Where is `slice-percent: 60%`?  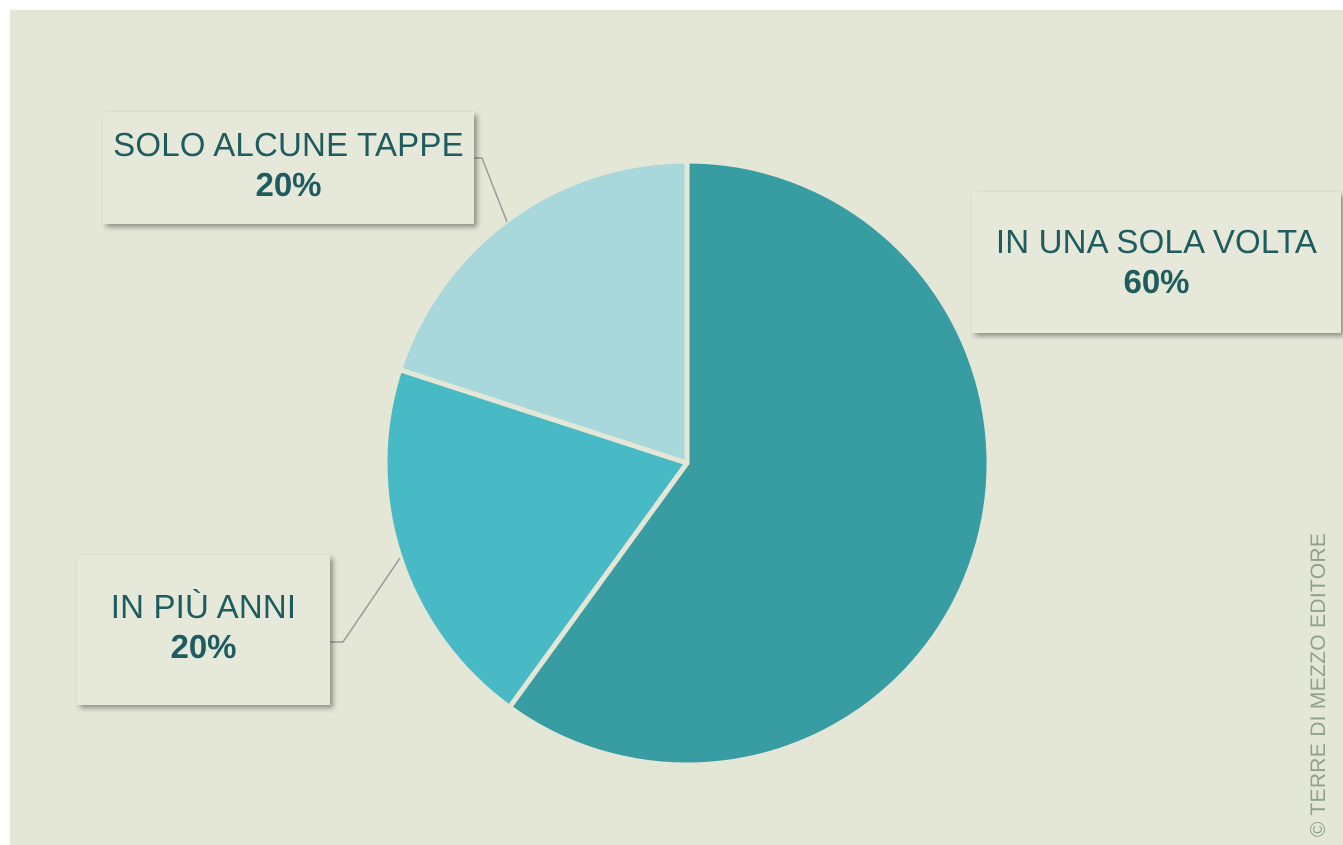 slice-percent: 60% is located at coordinates (1156, 281).